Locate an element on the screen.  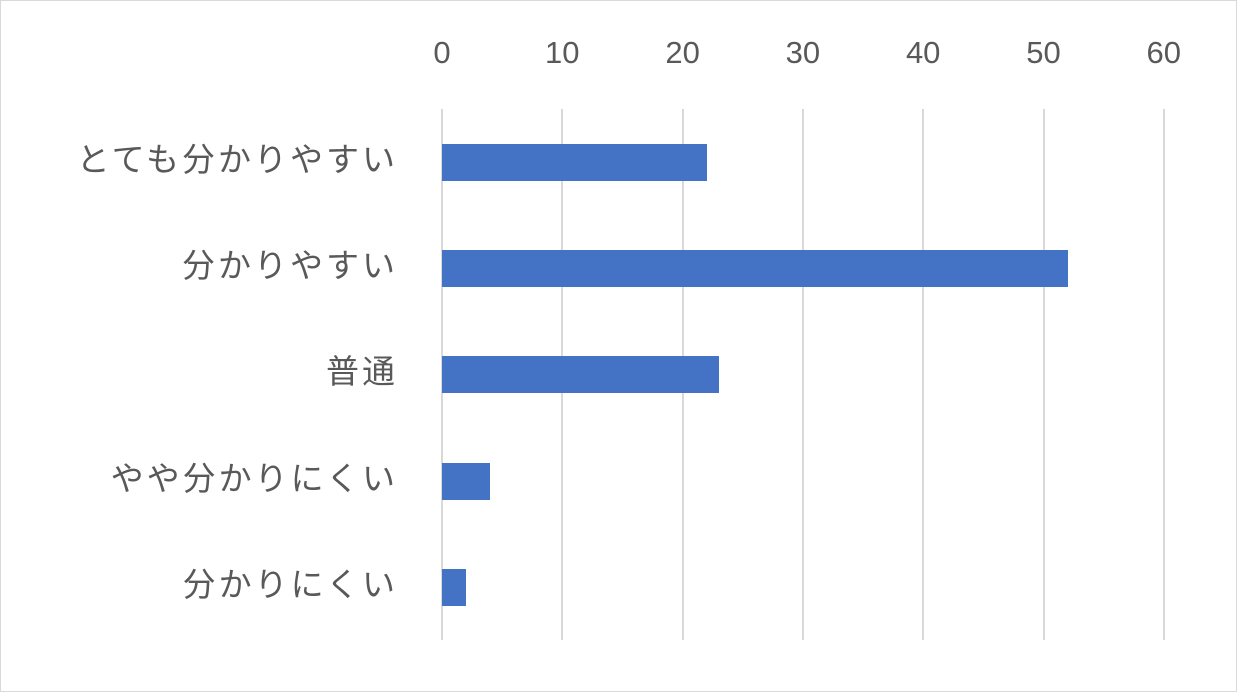
category-label: 分かりやすい is located at coordinates (290, 265).